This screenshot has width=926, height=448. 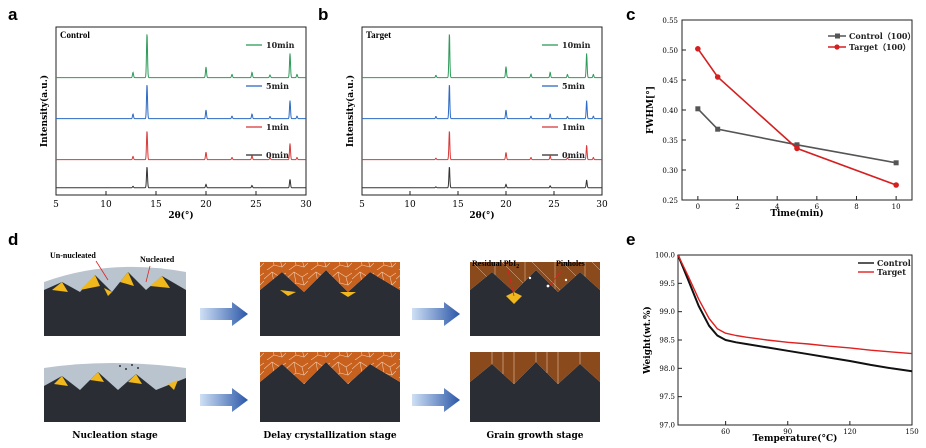 I want to click on axes-e: 97.0 97.5 98.0 98.5 99.0 99.5 100.0 60 90 120 150, so click(x=787, y=344).